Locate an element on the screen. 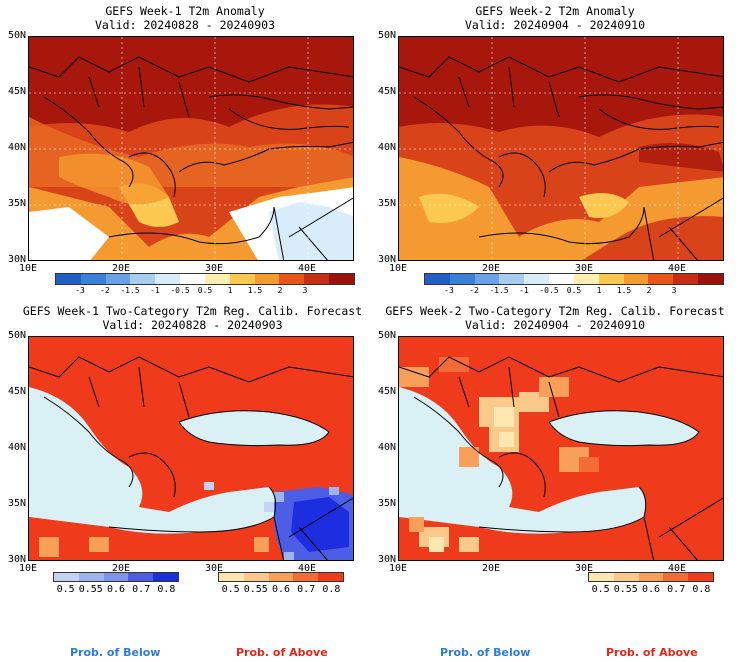 This screenshot has height=662, width=740. panel4-lat-label: 40N is located at coordinates (386, 447).